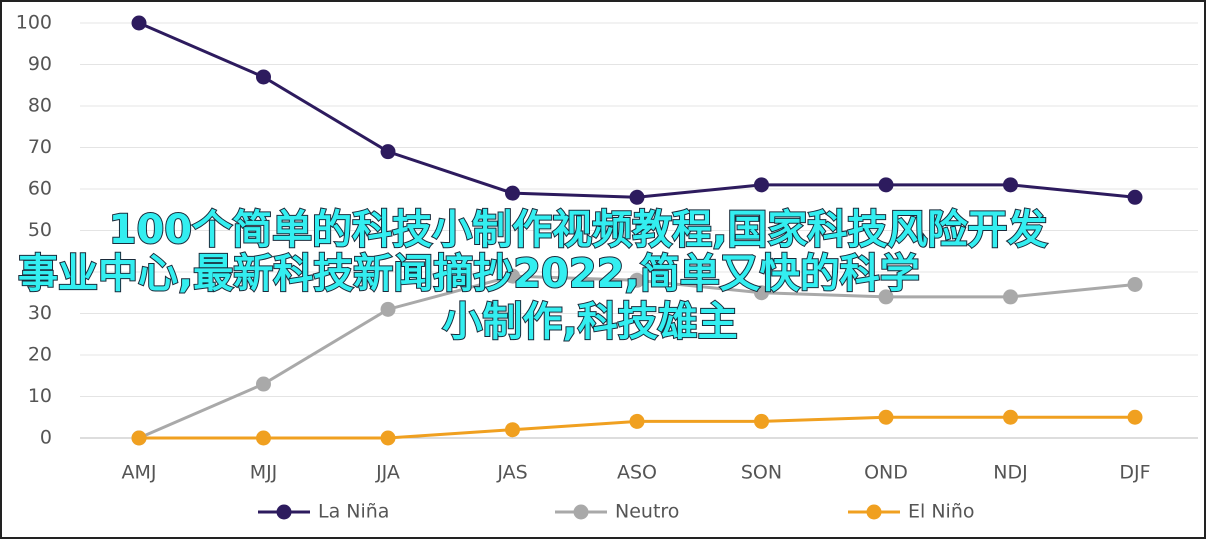 This screenshot has height=539, width=1206. What do you see at coordinates (40, 147) in the screenshot?
I see `y-tick-label: 70` at bounding box center [40, 147].